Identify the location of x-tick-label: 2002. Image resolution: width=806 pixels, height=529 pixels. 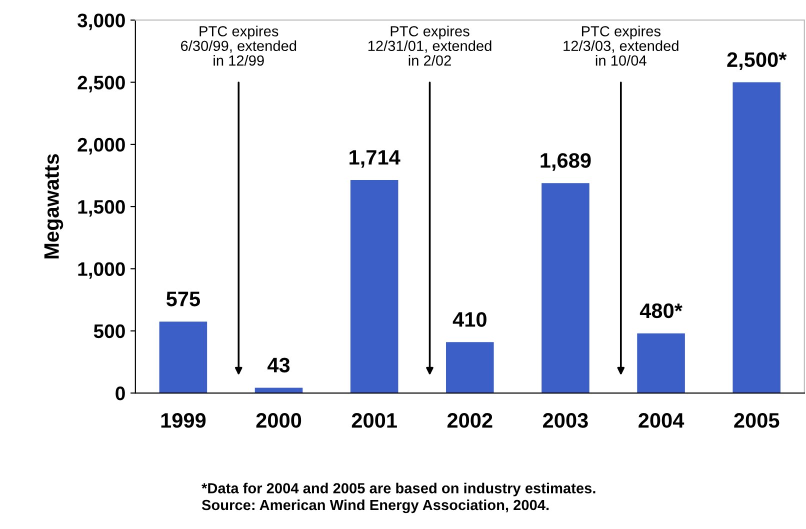
(469, 420).